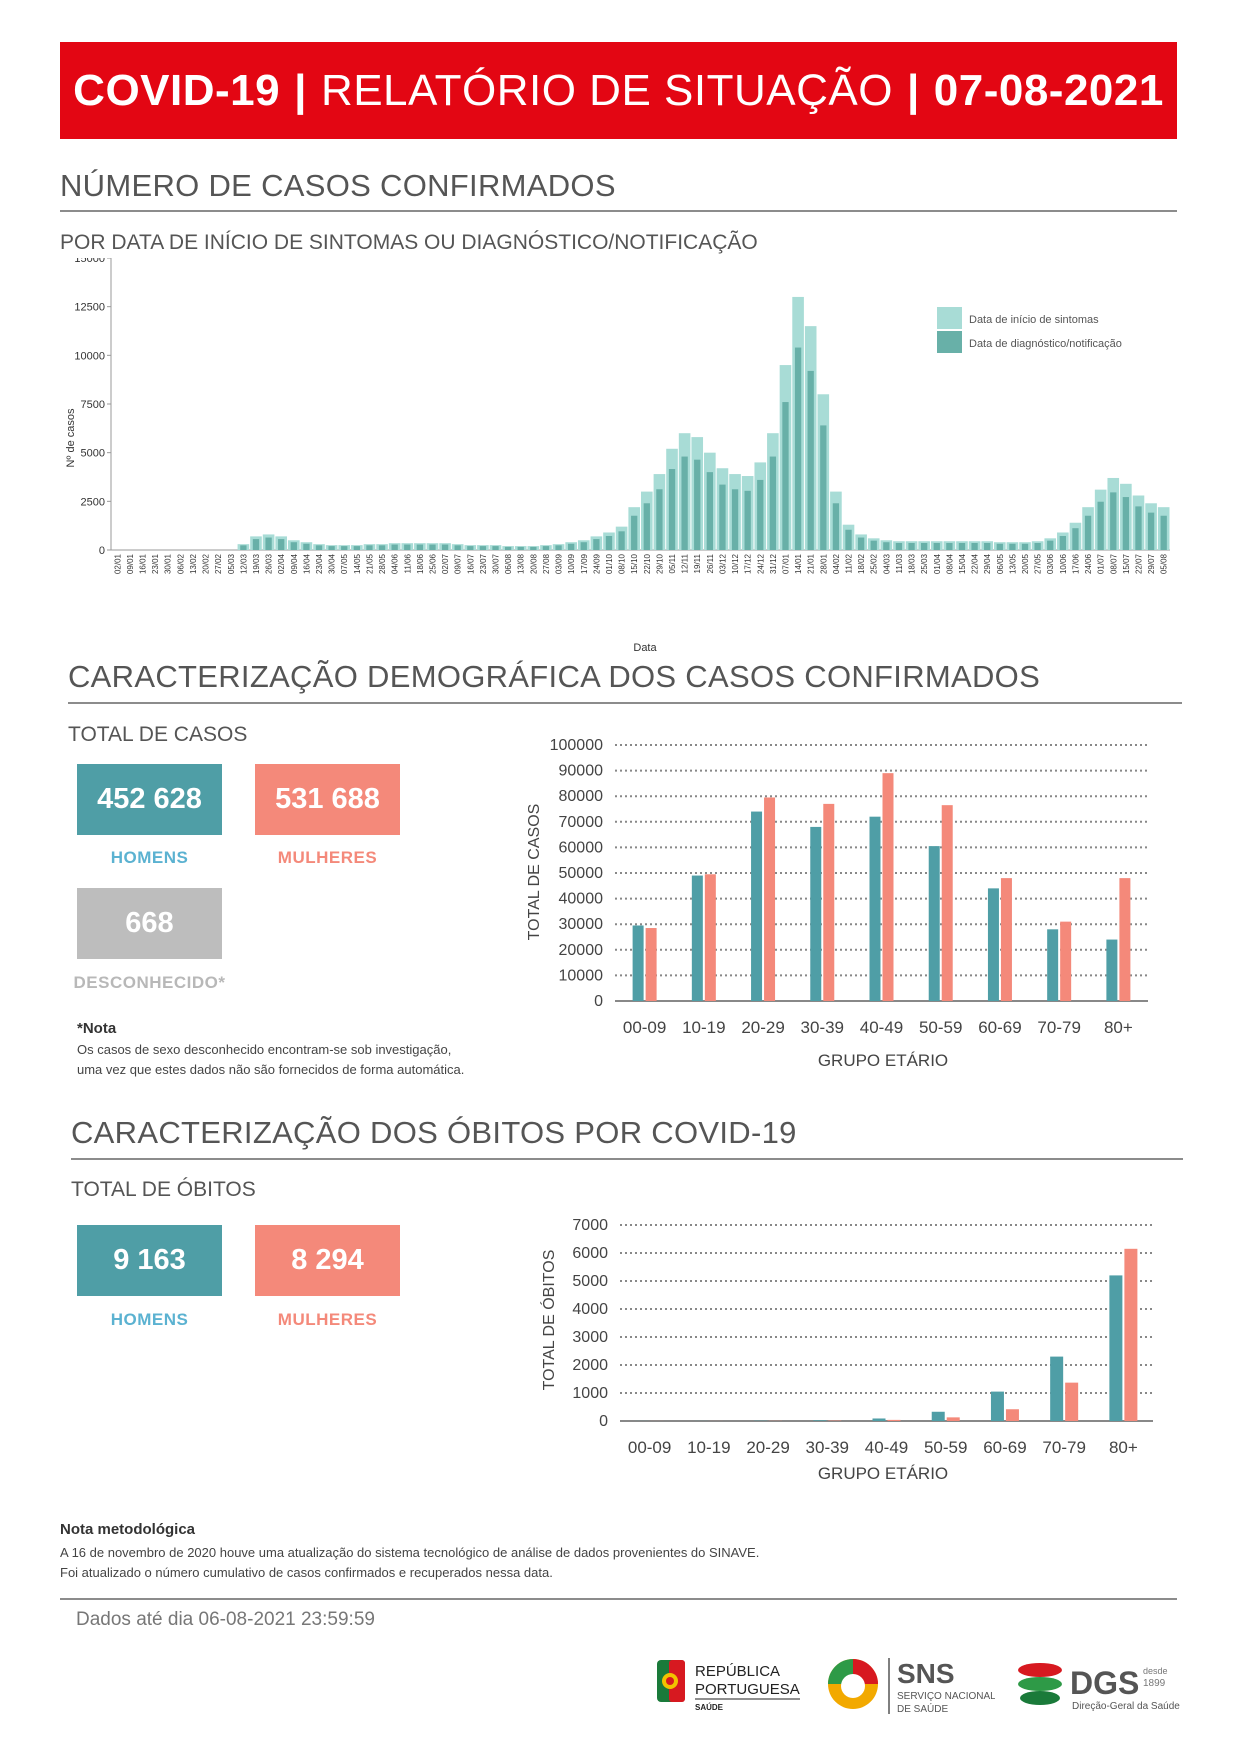  What do you see at coordinates (785, 563) in the screenshot?
I see `x-tick-label: 07/01` at bounding box center [785, 563].